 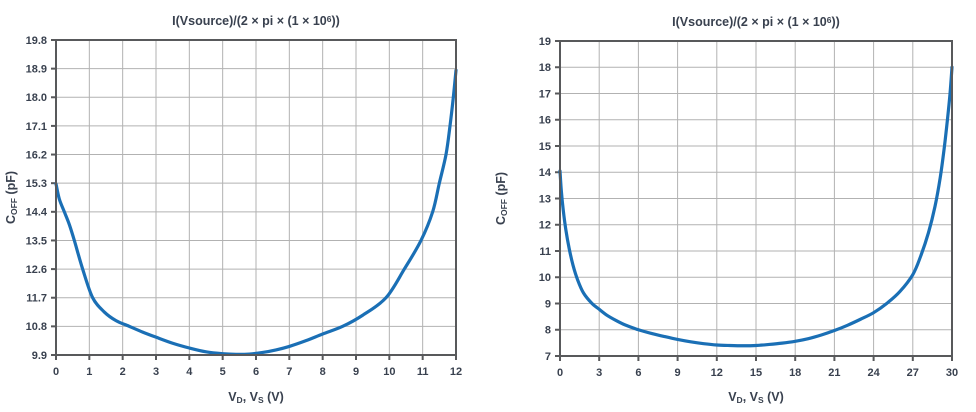 I want to click on y-tick-label: 12.6, so click(x=36, y=270).